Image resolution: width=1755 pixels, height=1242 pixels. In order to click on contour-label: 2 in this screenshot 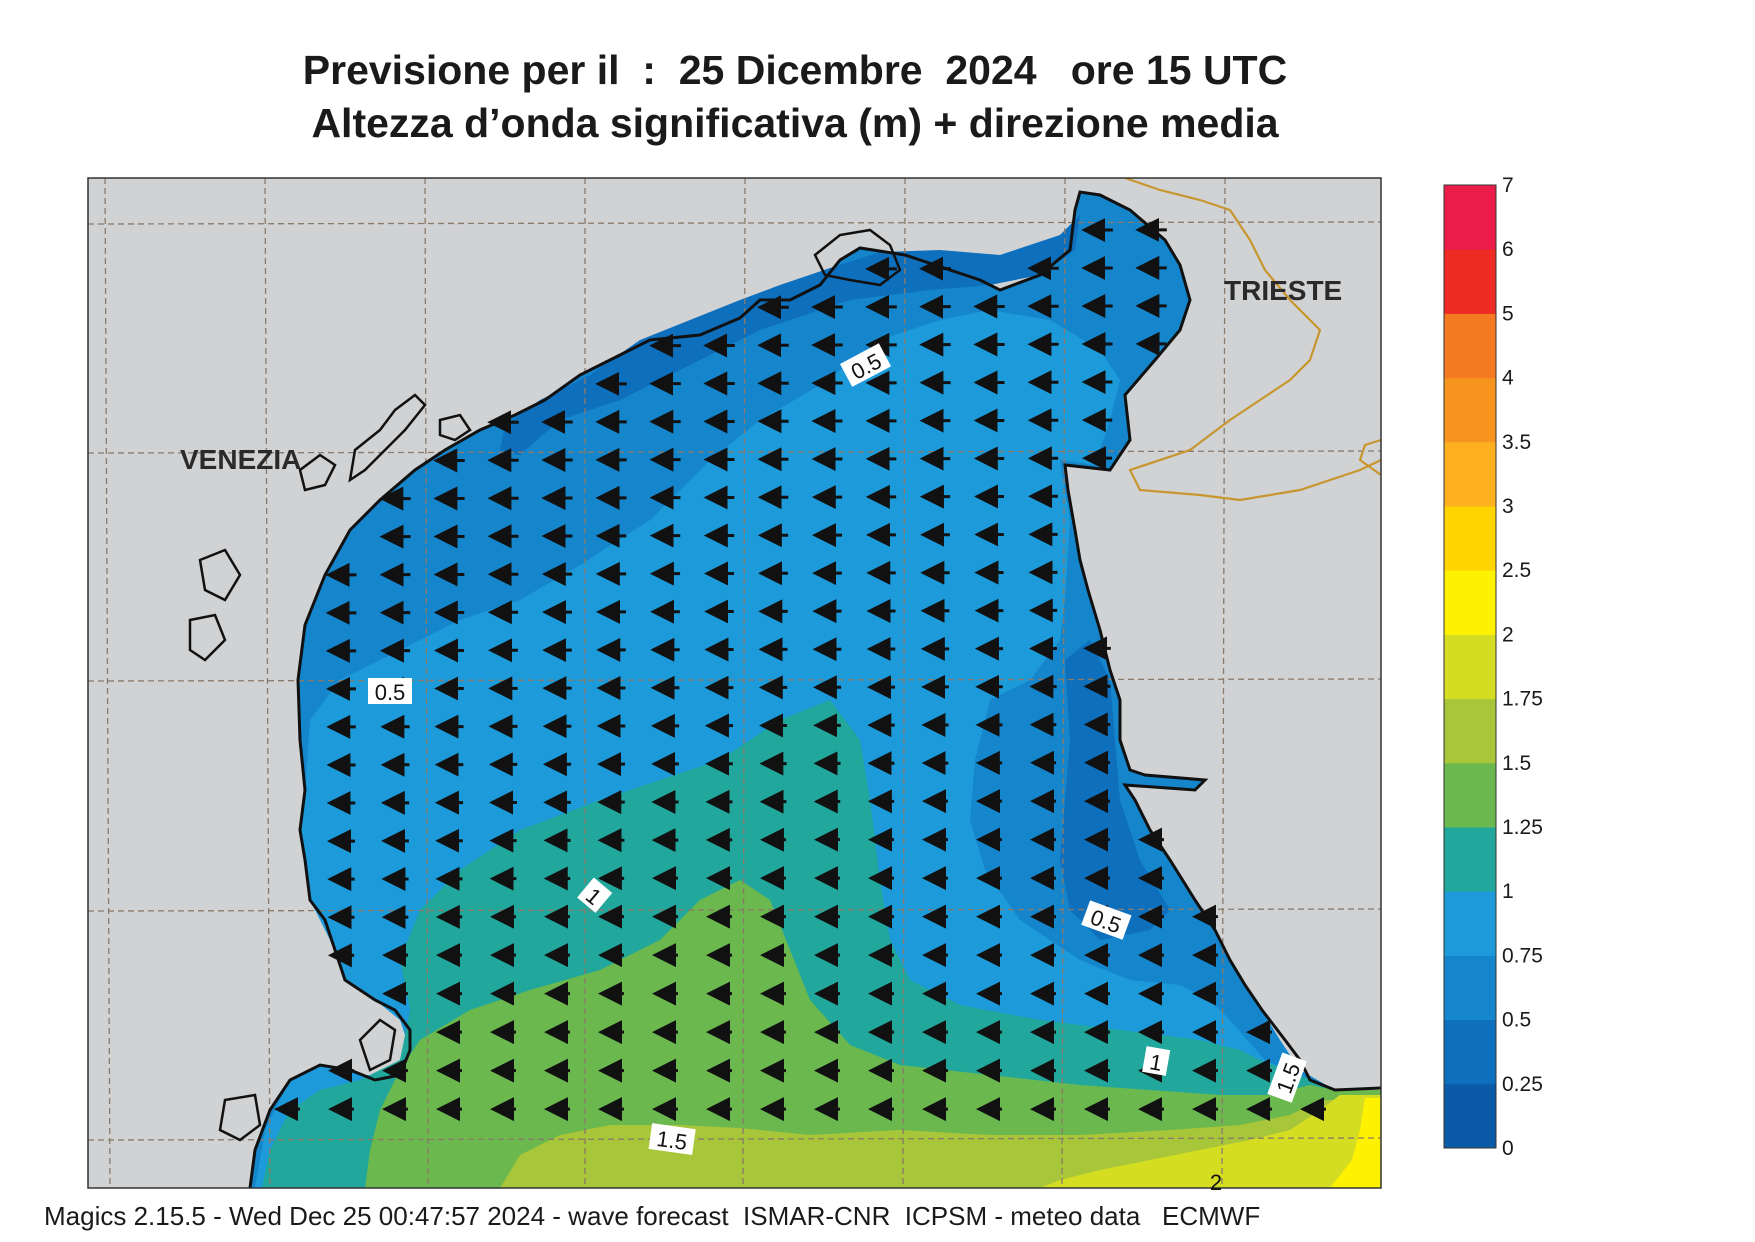, I will do `click(1216, 1182)`.